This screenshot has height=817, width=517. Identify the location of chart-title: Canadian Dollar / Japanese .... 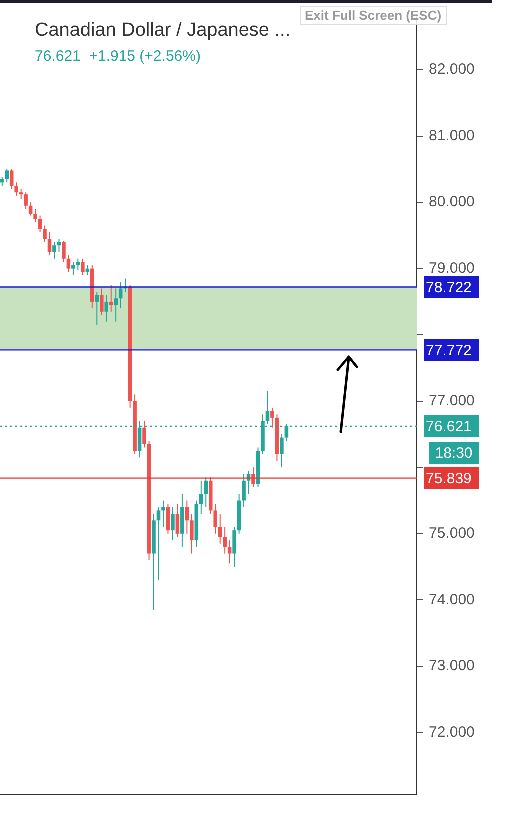
(163, 31).